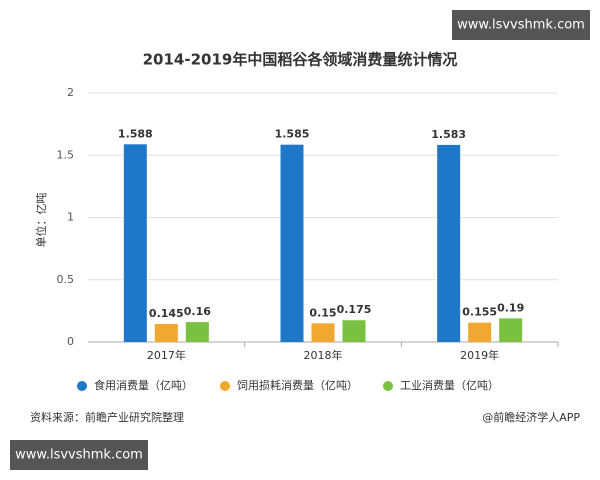 The image size is (600, 480). Describe the element at coordinates (292, 134) in the screenshot. I see `data-label: 1.585` at that location.